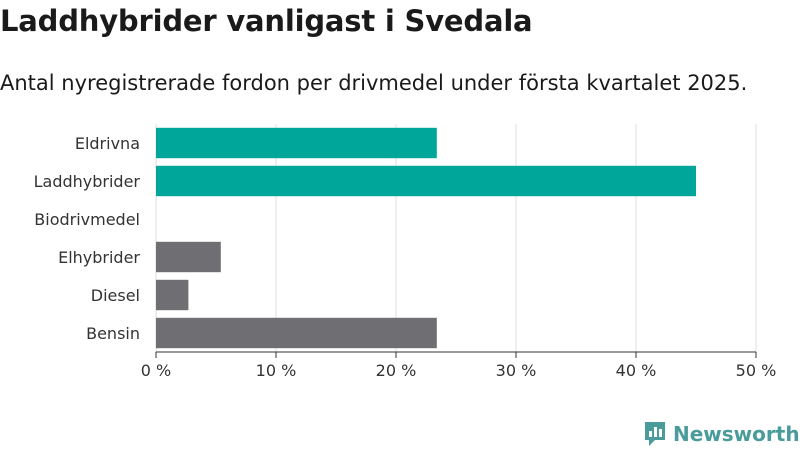 The height and width of the screenshot is (450, 800). Describe the element at coordinates (99, 257) in the screenshot. I see `category-label: Elhybrider` at that location.